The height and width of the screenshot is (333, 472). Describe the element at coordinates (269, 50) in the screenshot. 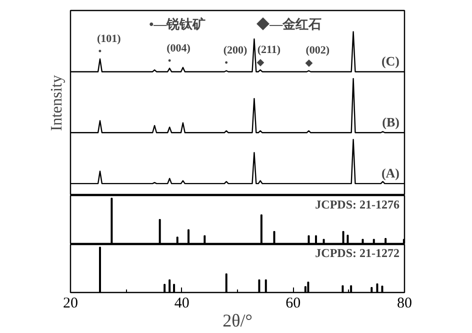

I see `annotation: (211)` at that location.